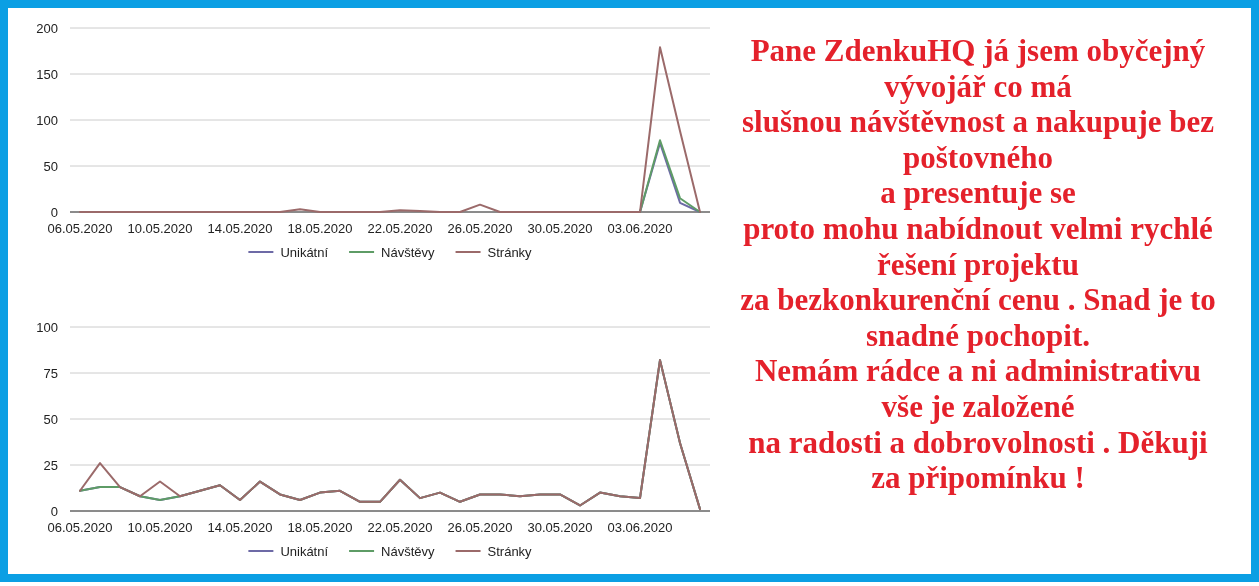  I want to click on text: Nemám rádce a ni administrativu, so click(978, 370).